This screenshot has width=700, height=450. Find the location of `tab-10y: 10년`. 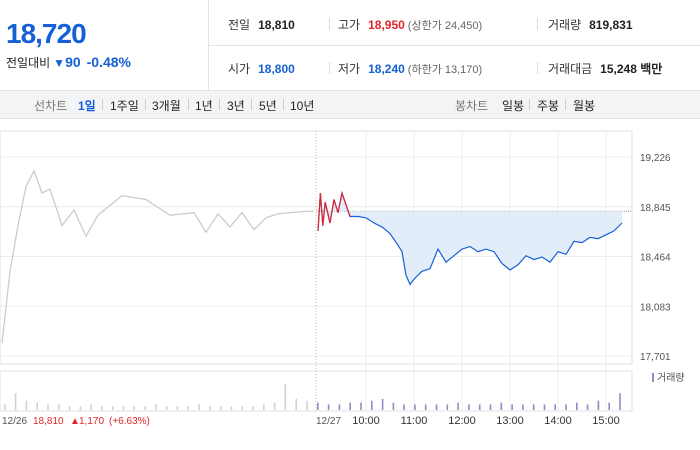

tab-10y: 10년 is located at coordinates (302, 106).